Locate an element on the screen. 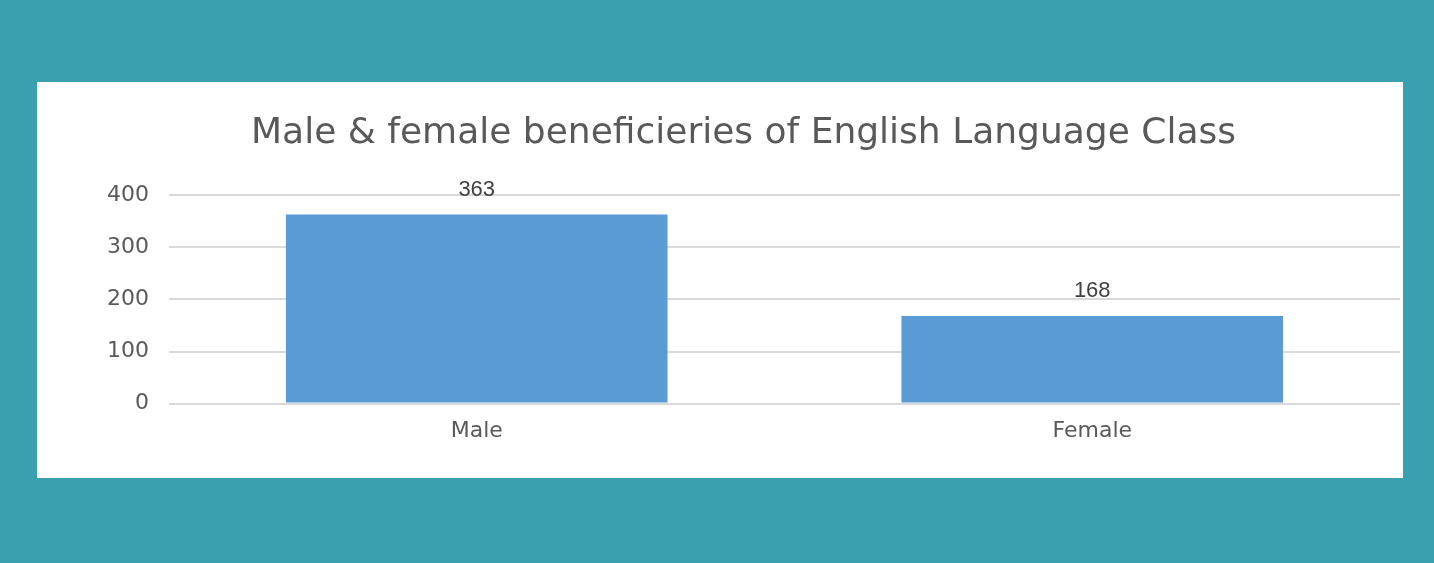 The width and height of the screenshot is (1434, 563). y-tick-label: 400 is located at coordinates (127, 193).